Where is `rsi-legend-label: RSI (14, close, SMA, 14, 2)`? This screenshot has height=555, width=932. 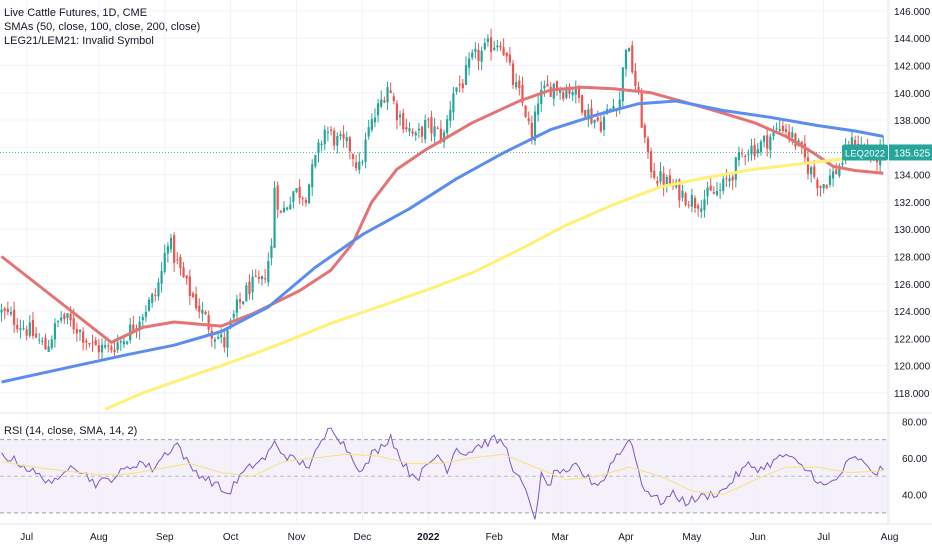 rsi-legend-label: RSI (14, close, SMA, 14, 2) is located at coordinates (71, 431).